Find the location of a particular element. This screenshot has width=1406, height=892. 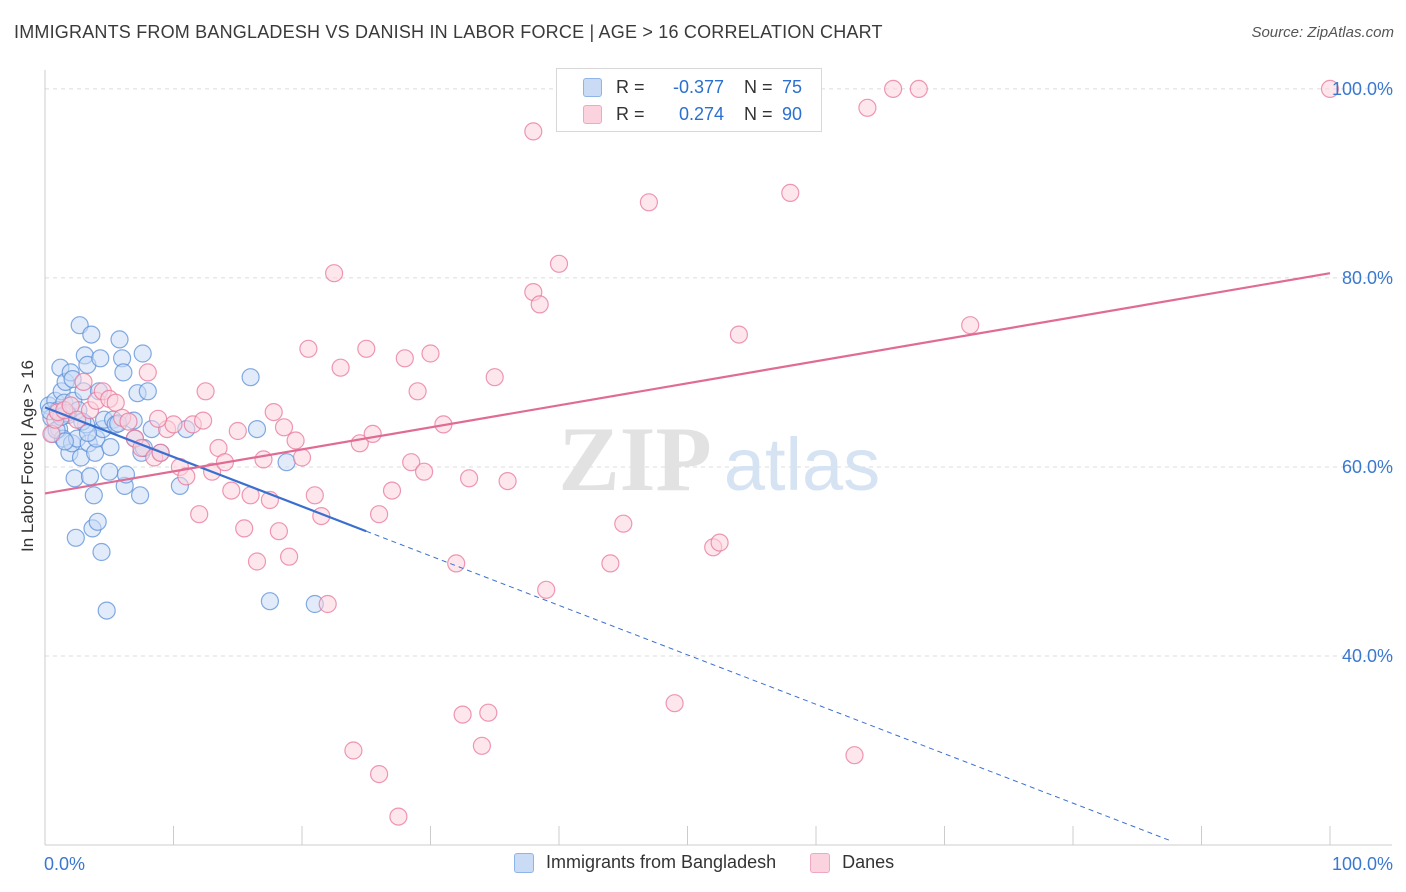

legend-swatch-danes is located at coordinates (820, 862).